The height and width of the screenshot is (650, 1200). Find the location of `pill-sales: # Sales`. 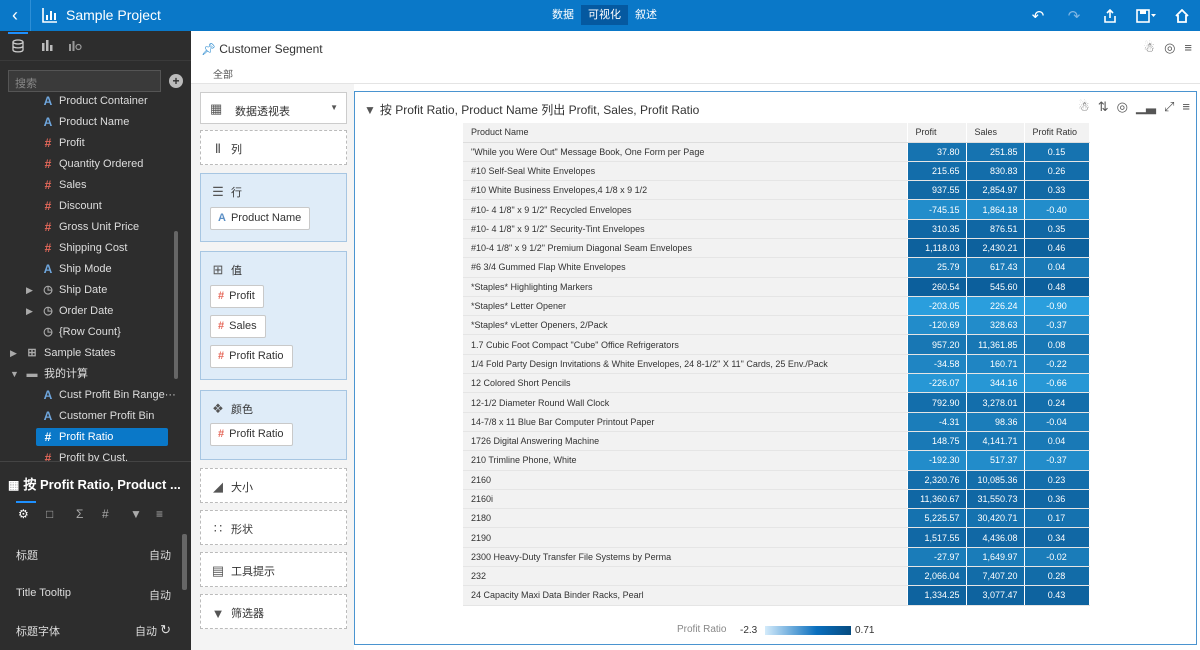

pill-sales: # Sales is located at coordinates (238, 326).